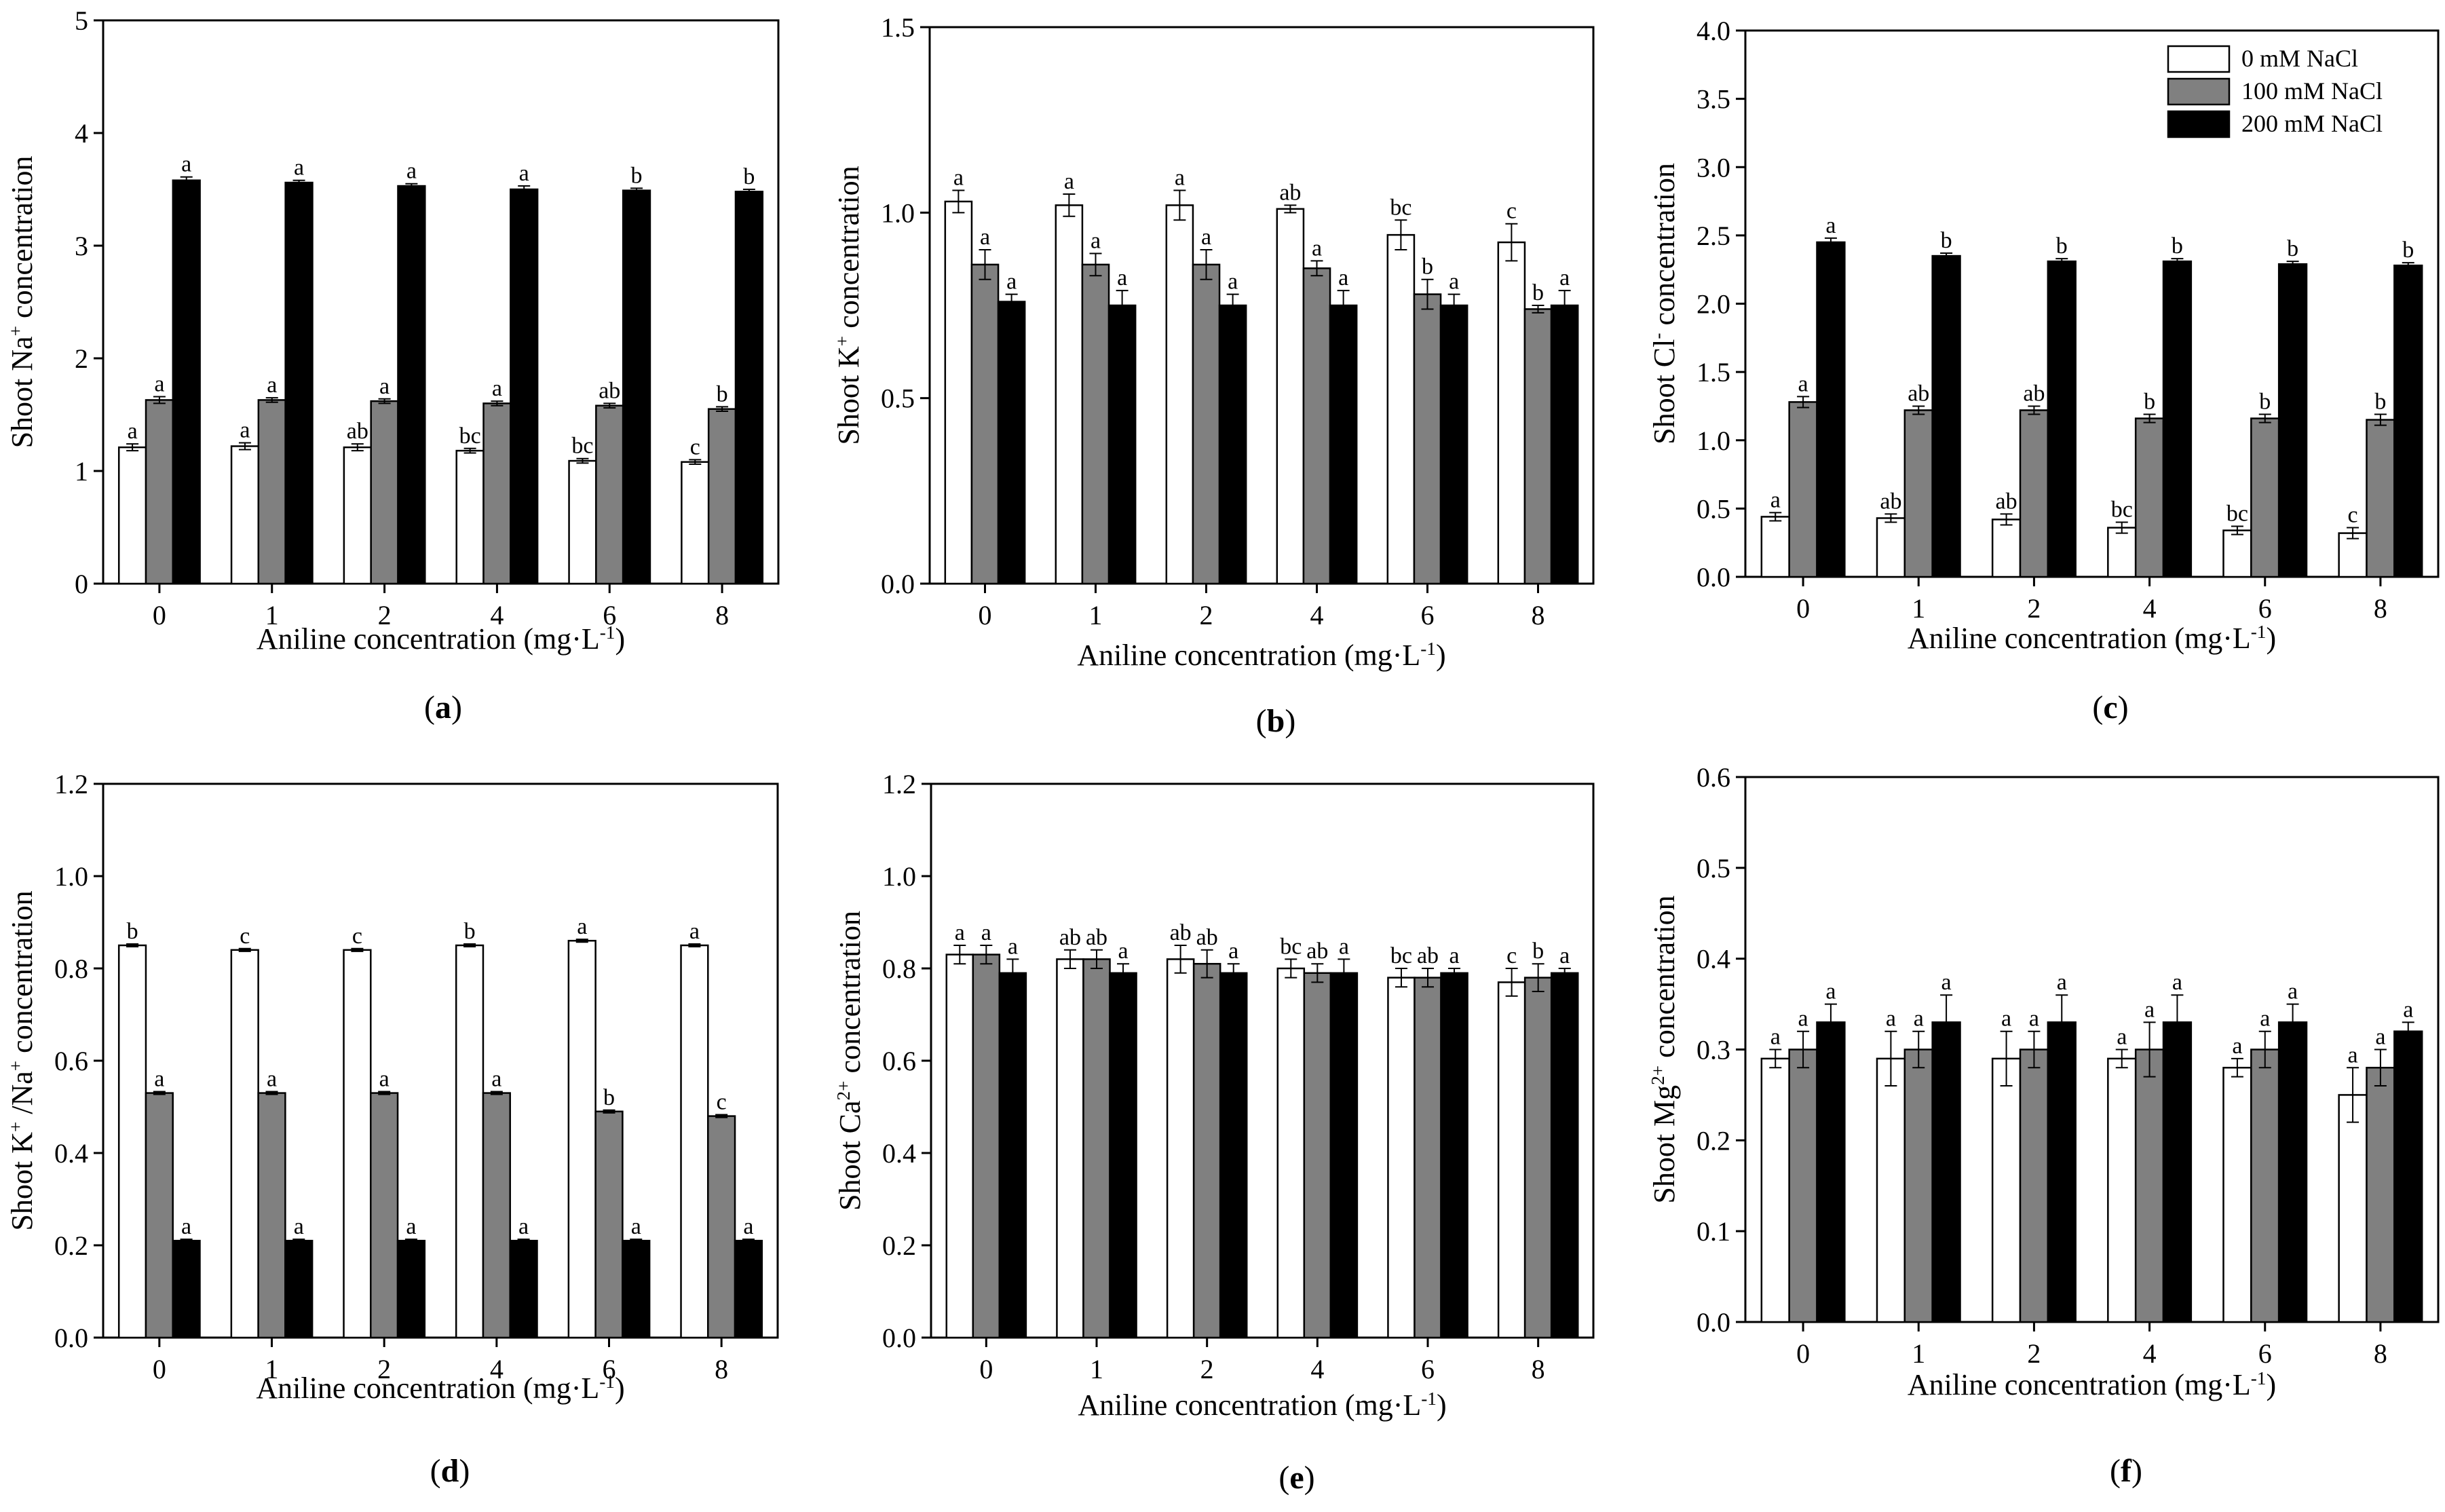  What do you see at coordinates (898, 212) in the screenshot?
I see `y-tick-label: 1.0` at bounding box center [898, 212].